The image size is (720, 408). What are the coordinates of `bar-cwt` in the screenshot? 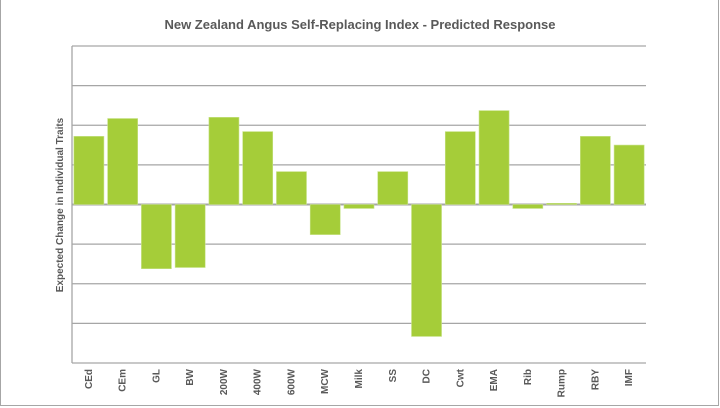 It's located at (460, 168).